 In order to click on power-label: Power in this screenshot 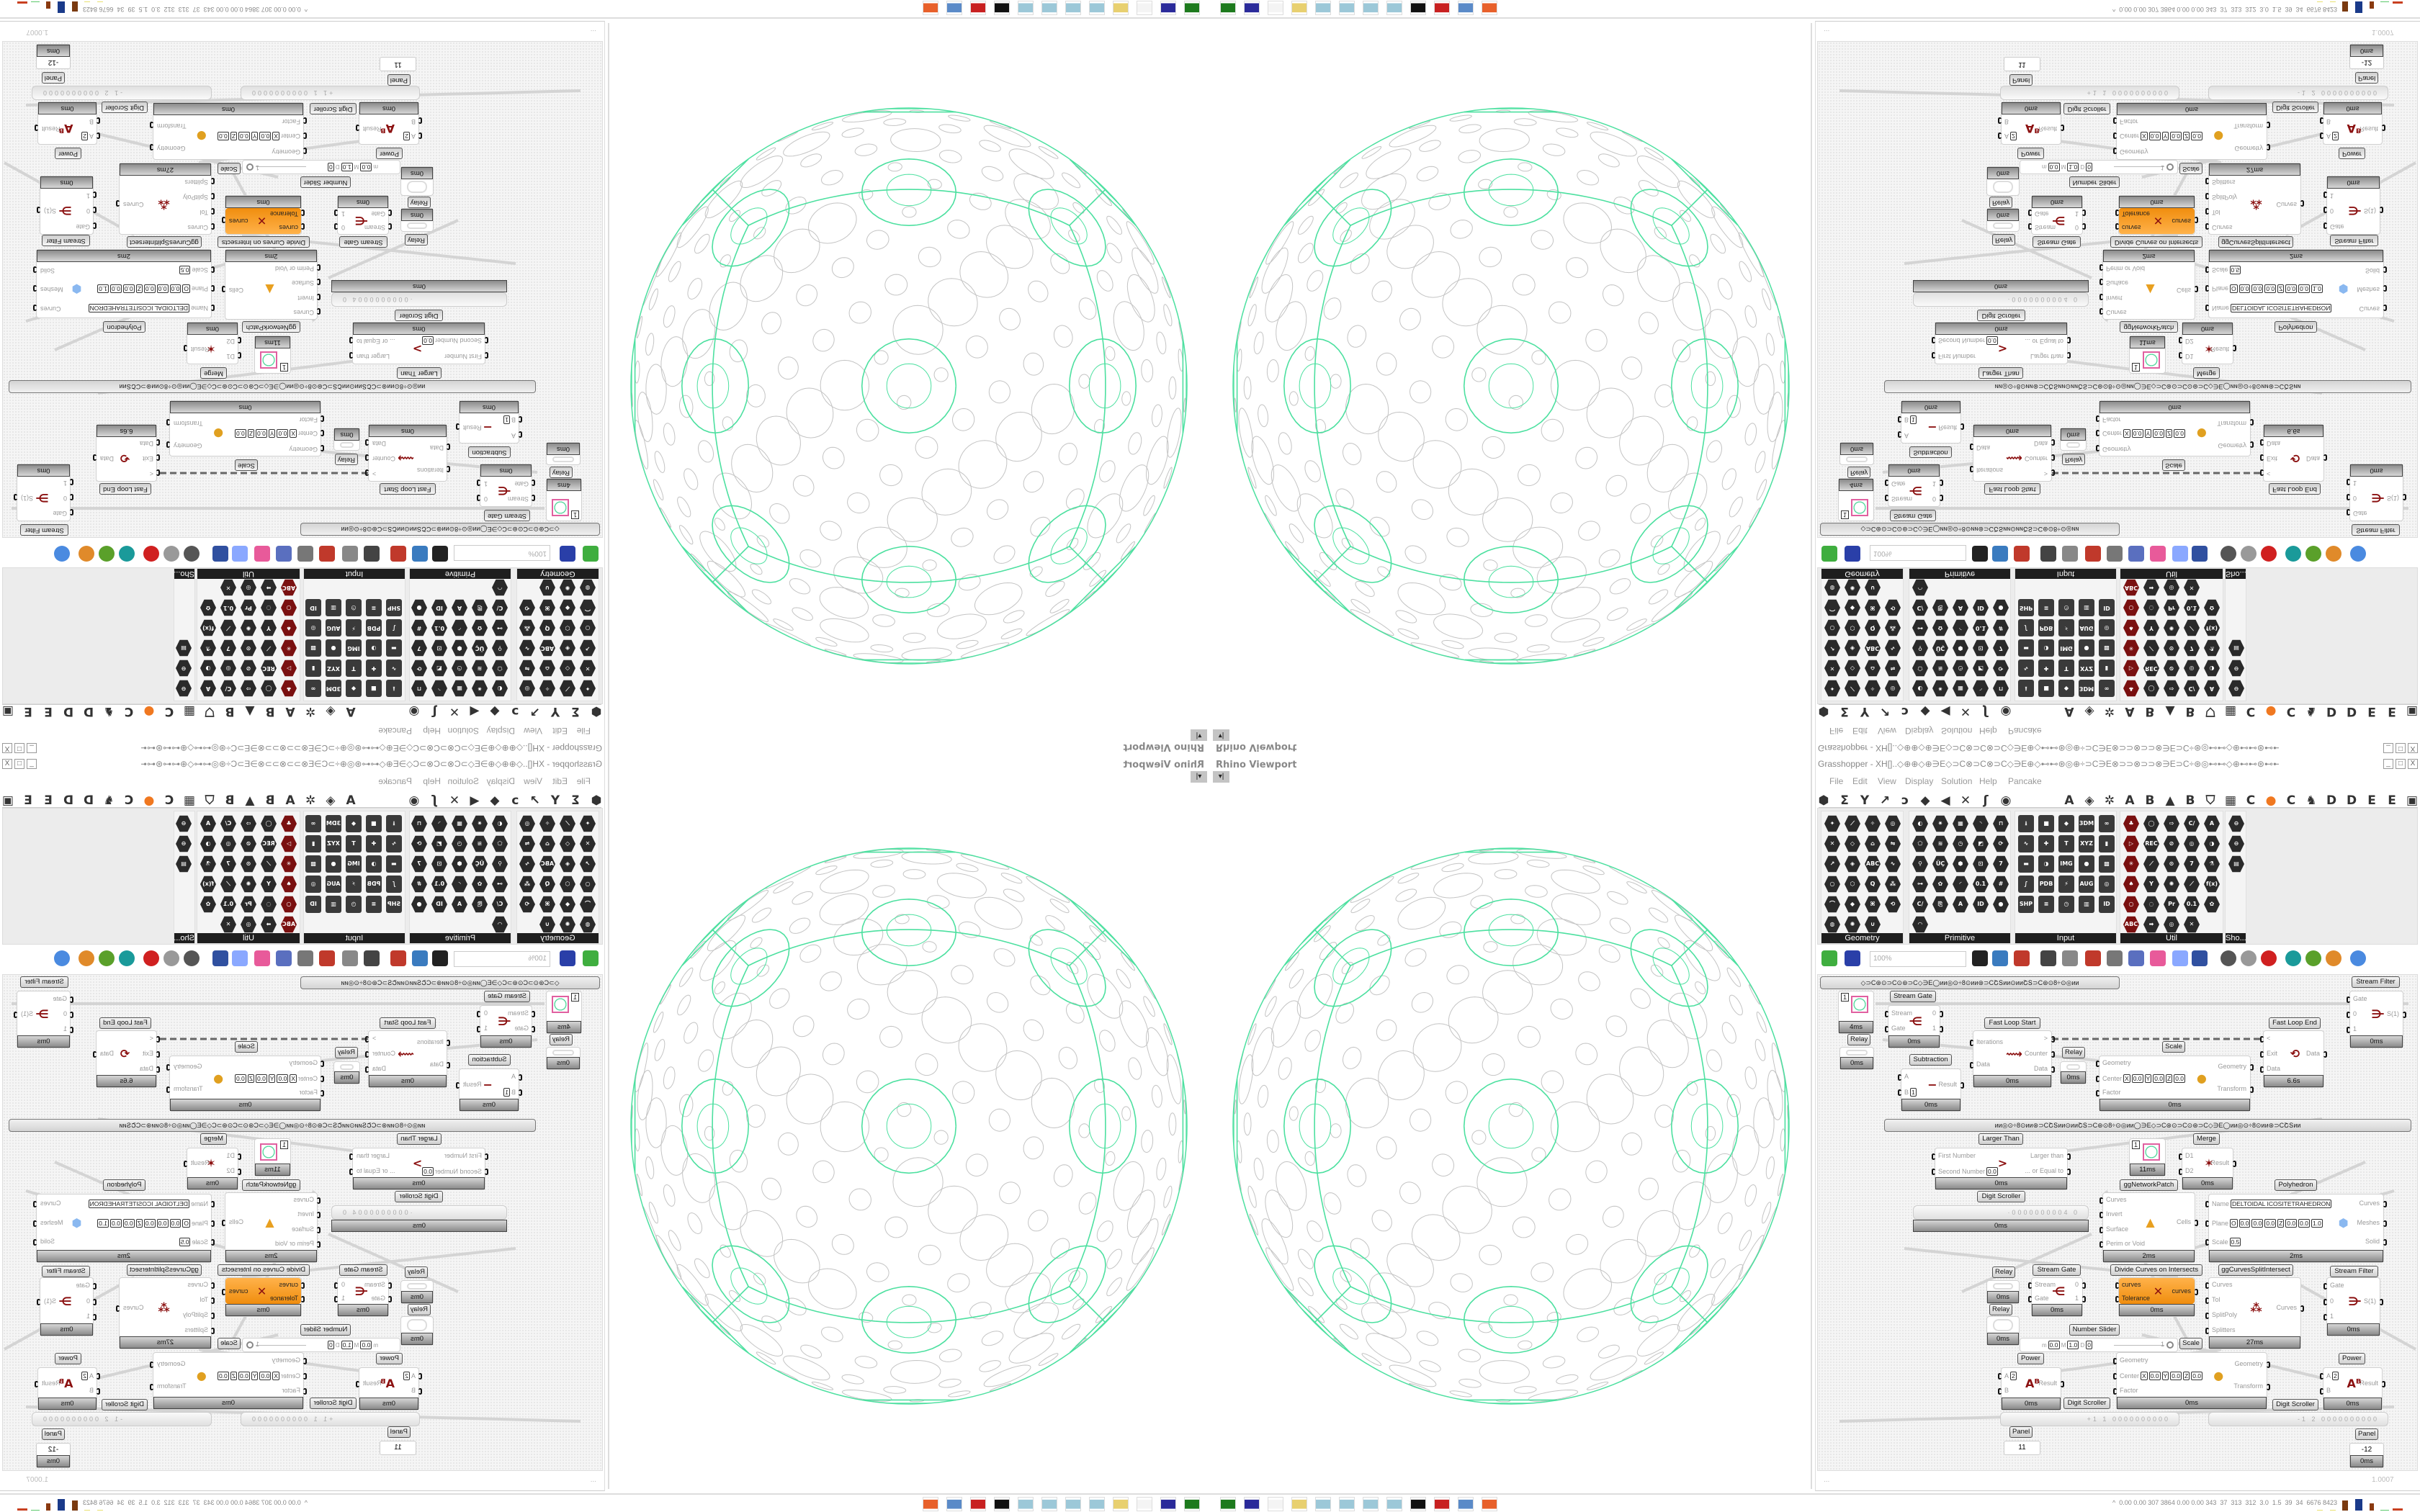, I will do `click(389, 153)`.